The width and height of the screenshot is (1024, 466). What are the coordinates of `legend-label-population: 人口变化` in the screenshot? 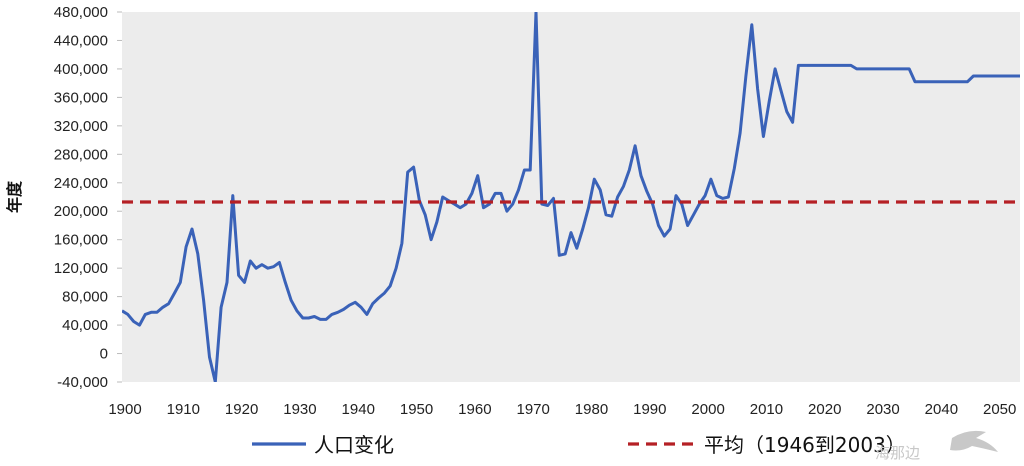 It's located at (354, 445).